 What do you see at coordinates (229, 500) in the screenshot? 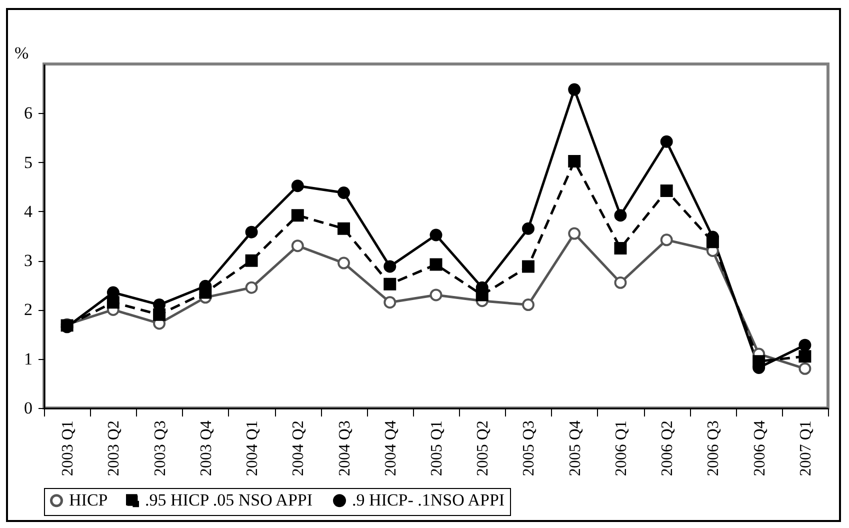
I see `legend-label: .95 HICP .05 NSO APPI` at bounding box center [229, 500].